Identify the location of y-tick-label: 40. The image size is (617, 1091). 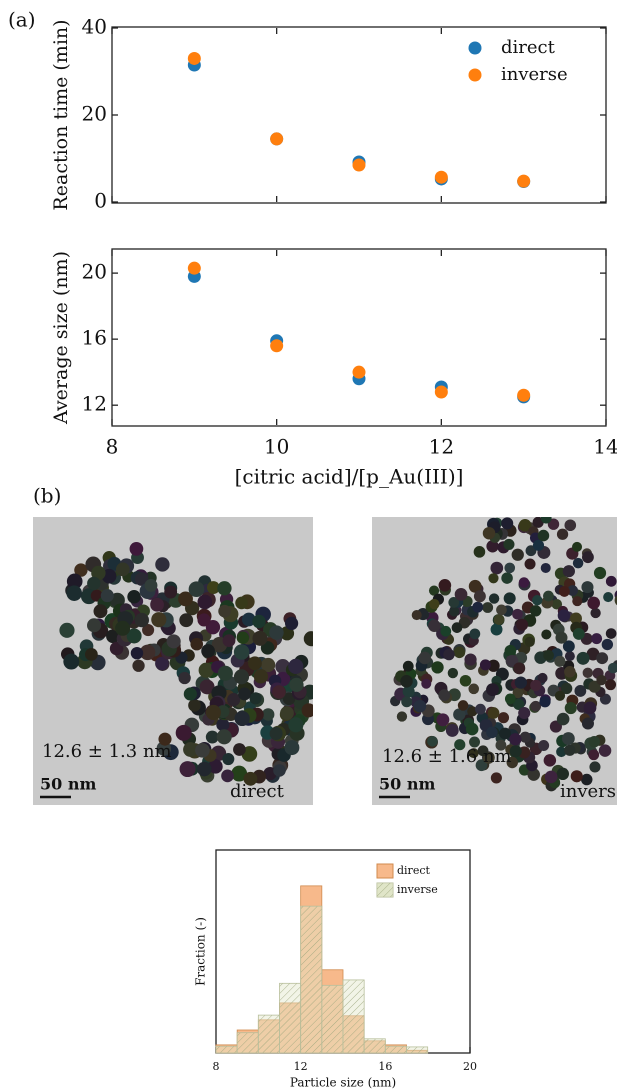
(94, 27).